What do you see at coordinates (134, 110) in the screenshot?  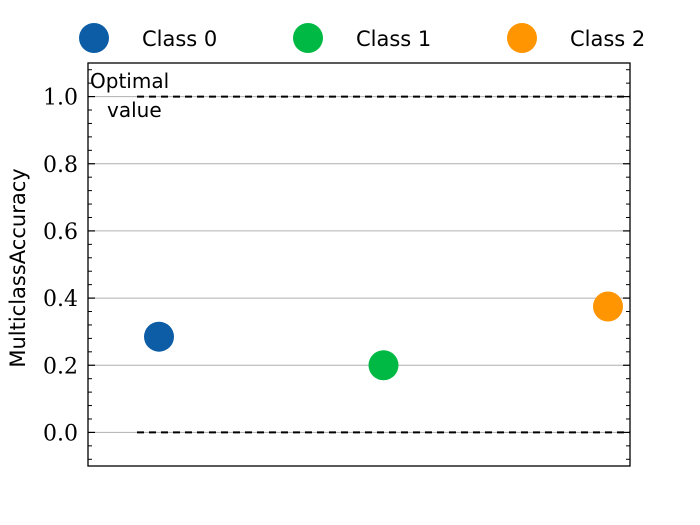 I see `annotation-value: value` at bounding box center [134, 110].